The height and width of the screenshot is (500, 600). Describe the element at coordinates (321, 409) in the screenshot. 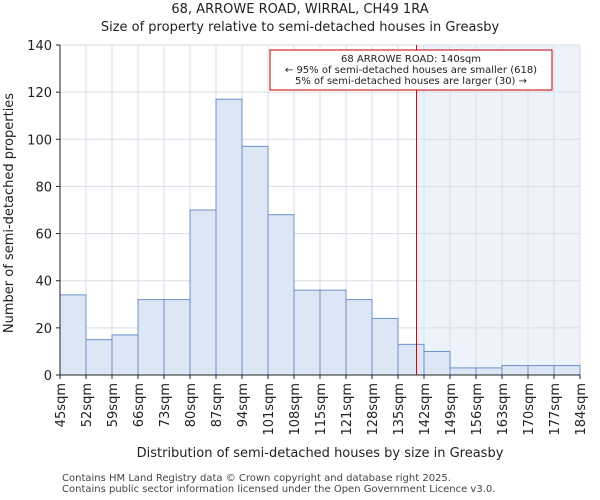

I see `x-tick-label: 115sqm` at that location.